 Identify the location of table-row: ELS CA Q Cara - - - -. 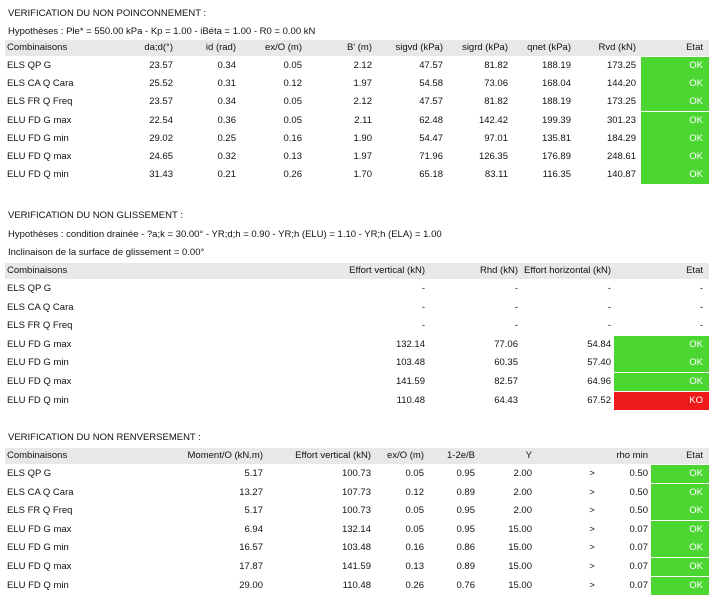
(357, 308).